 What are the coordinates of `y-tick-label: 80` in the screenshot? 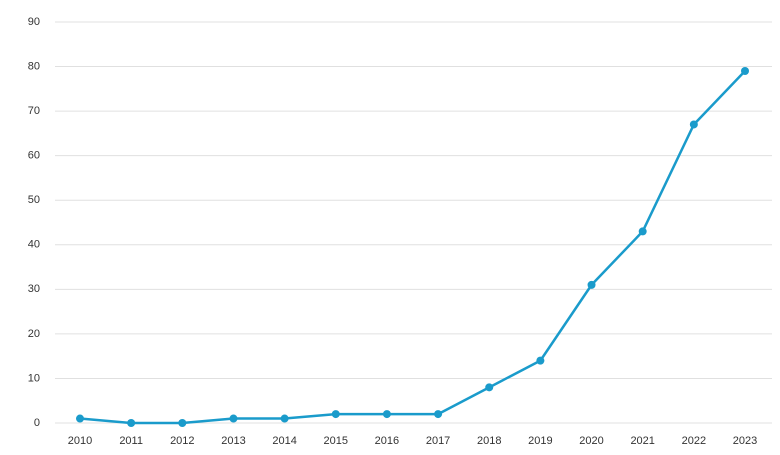 It's located at (34, 66).